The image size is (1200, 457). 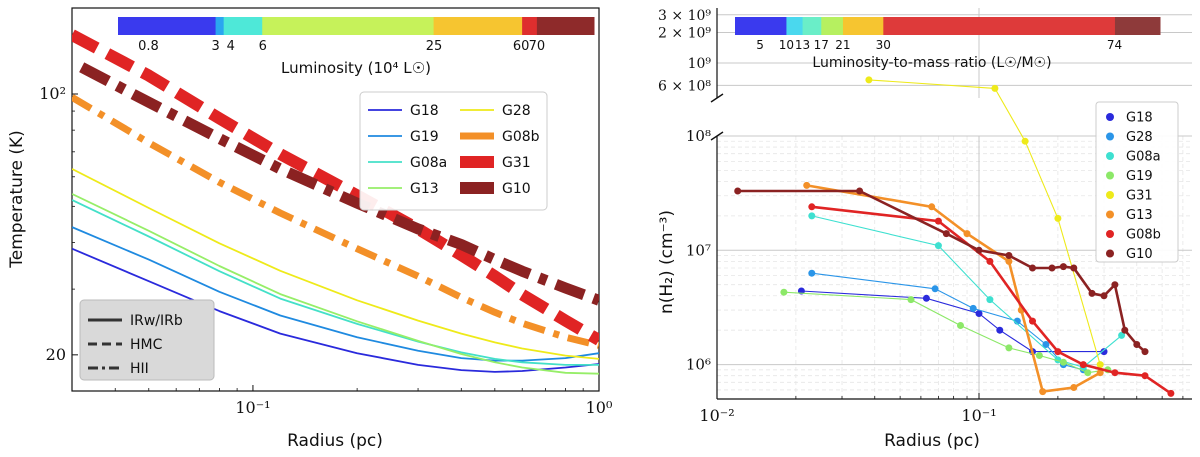 What do you see at coordinates (356, 68) in the screenshot?
I see `luminosity-colorbar-title: Luminosity (10⁴ L☉)` at bounding box center [356, 68].